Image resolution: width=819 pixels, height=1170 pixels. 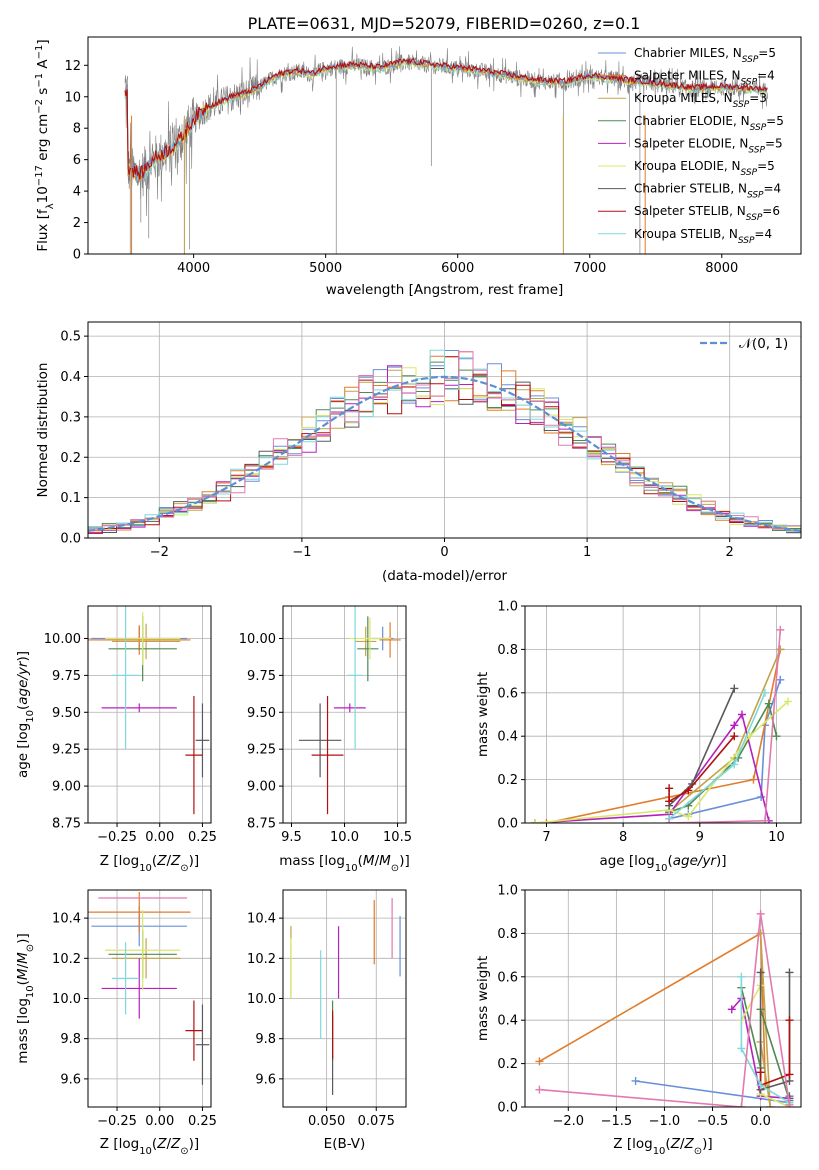 I want to click on ebv_mass-plot, so click(x=345, y=996).